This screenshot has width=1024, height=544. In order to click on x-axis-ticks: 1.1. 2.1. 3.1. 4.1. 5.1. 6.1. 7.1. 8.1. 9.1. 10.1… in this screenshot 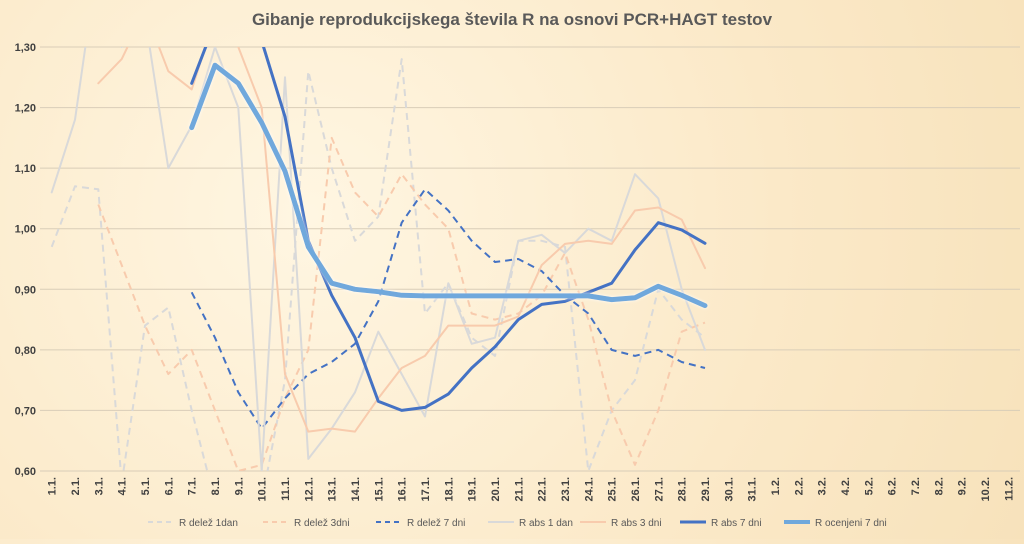, I will do `click(531, 489)`.